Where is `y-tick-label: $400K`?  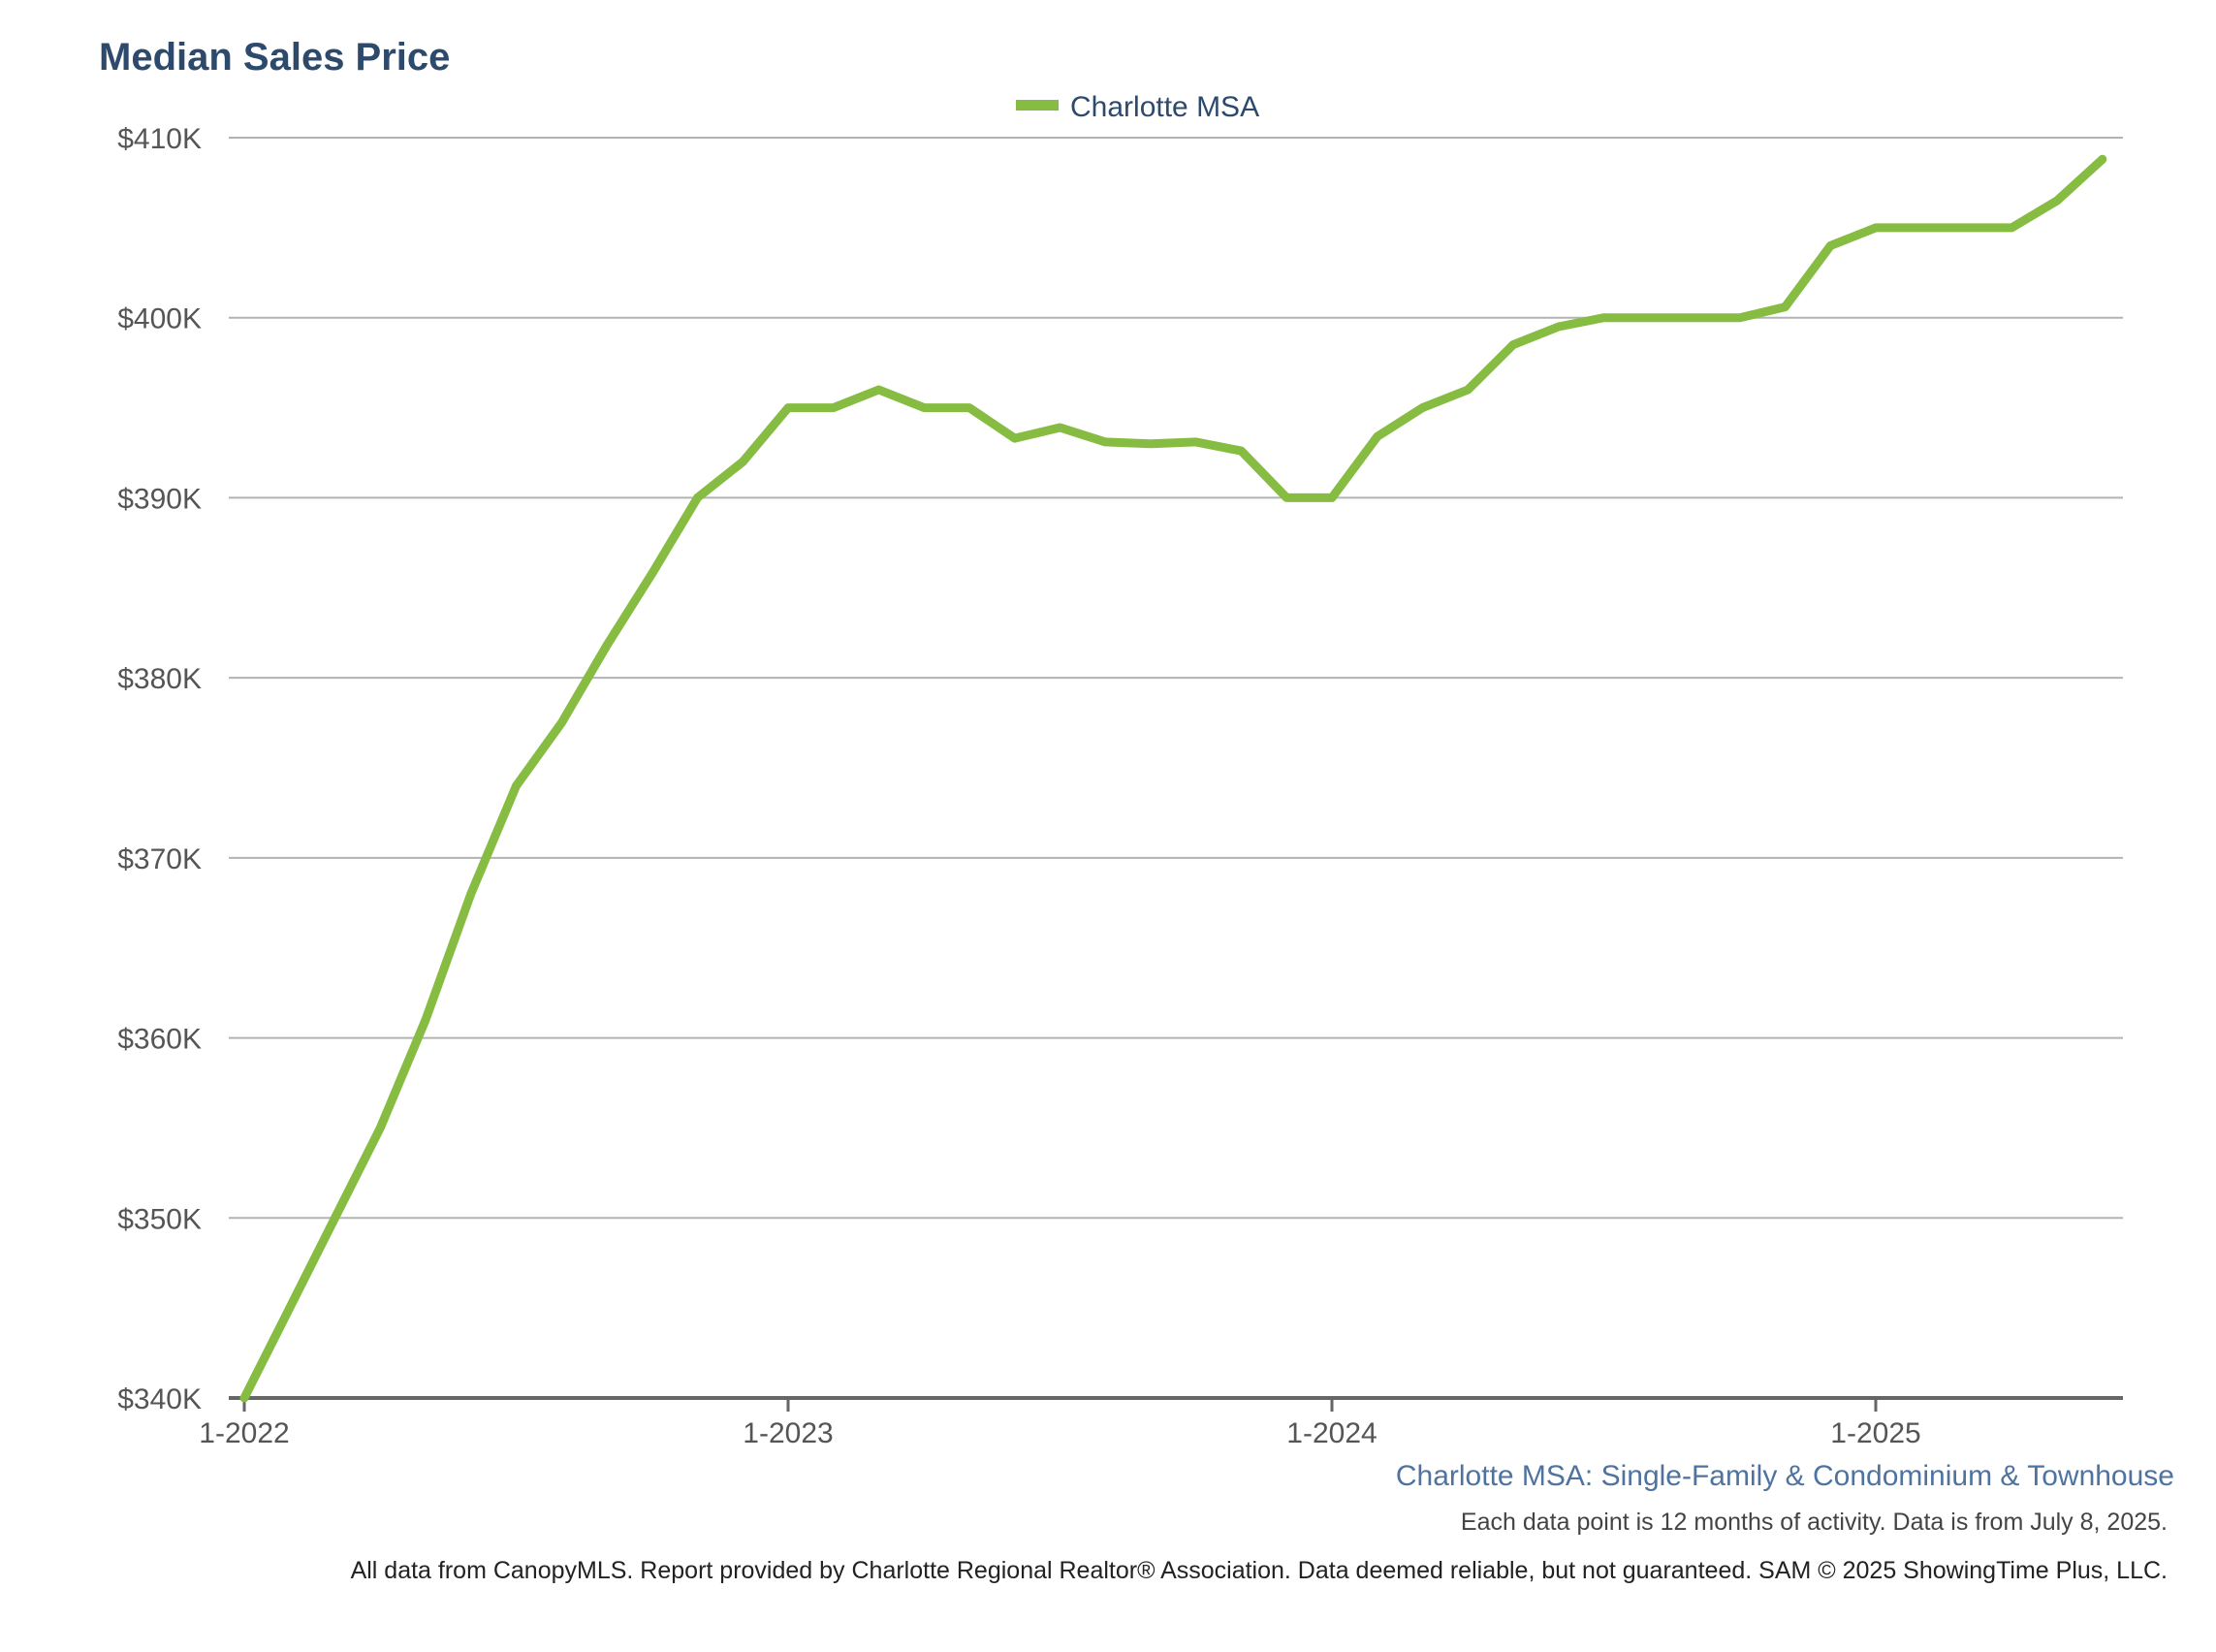 y-tick-label: $400K is located at coordinates (159, 319).